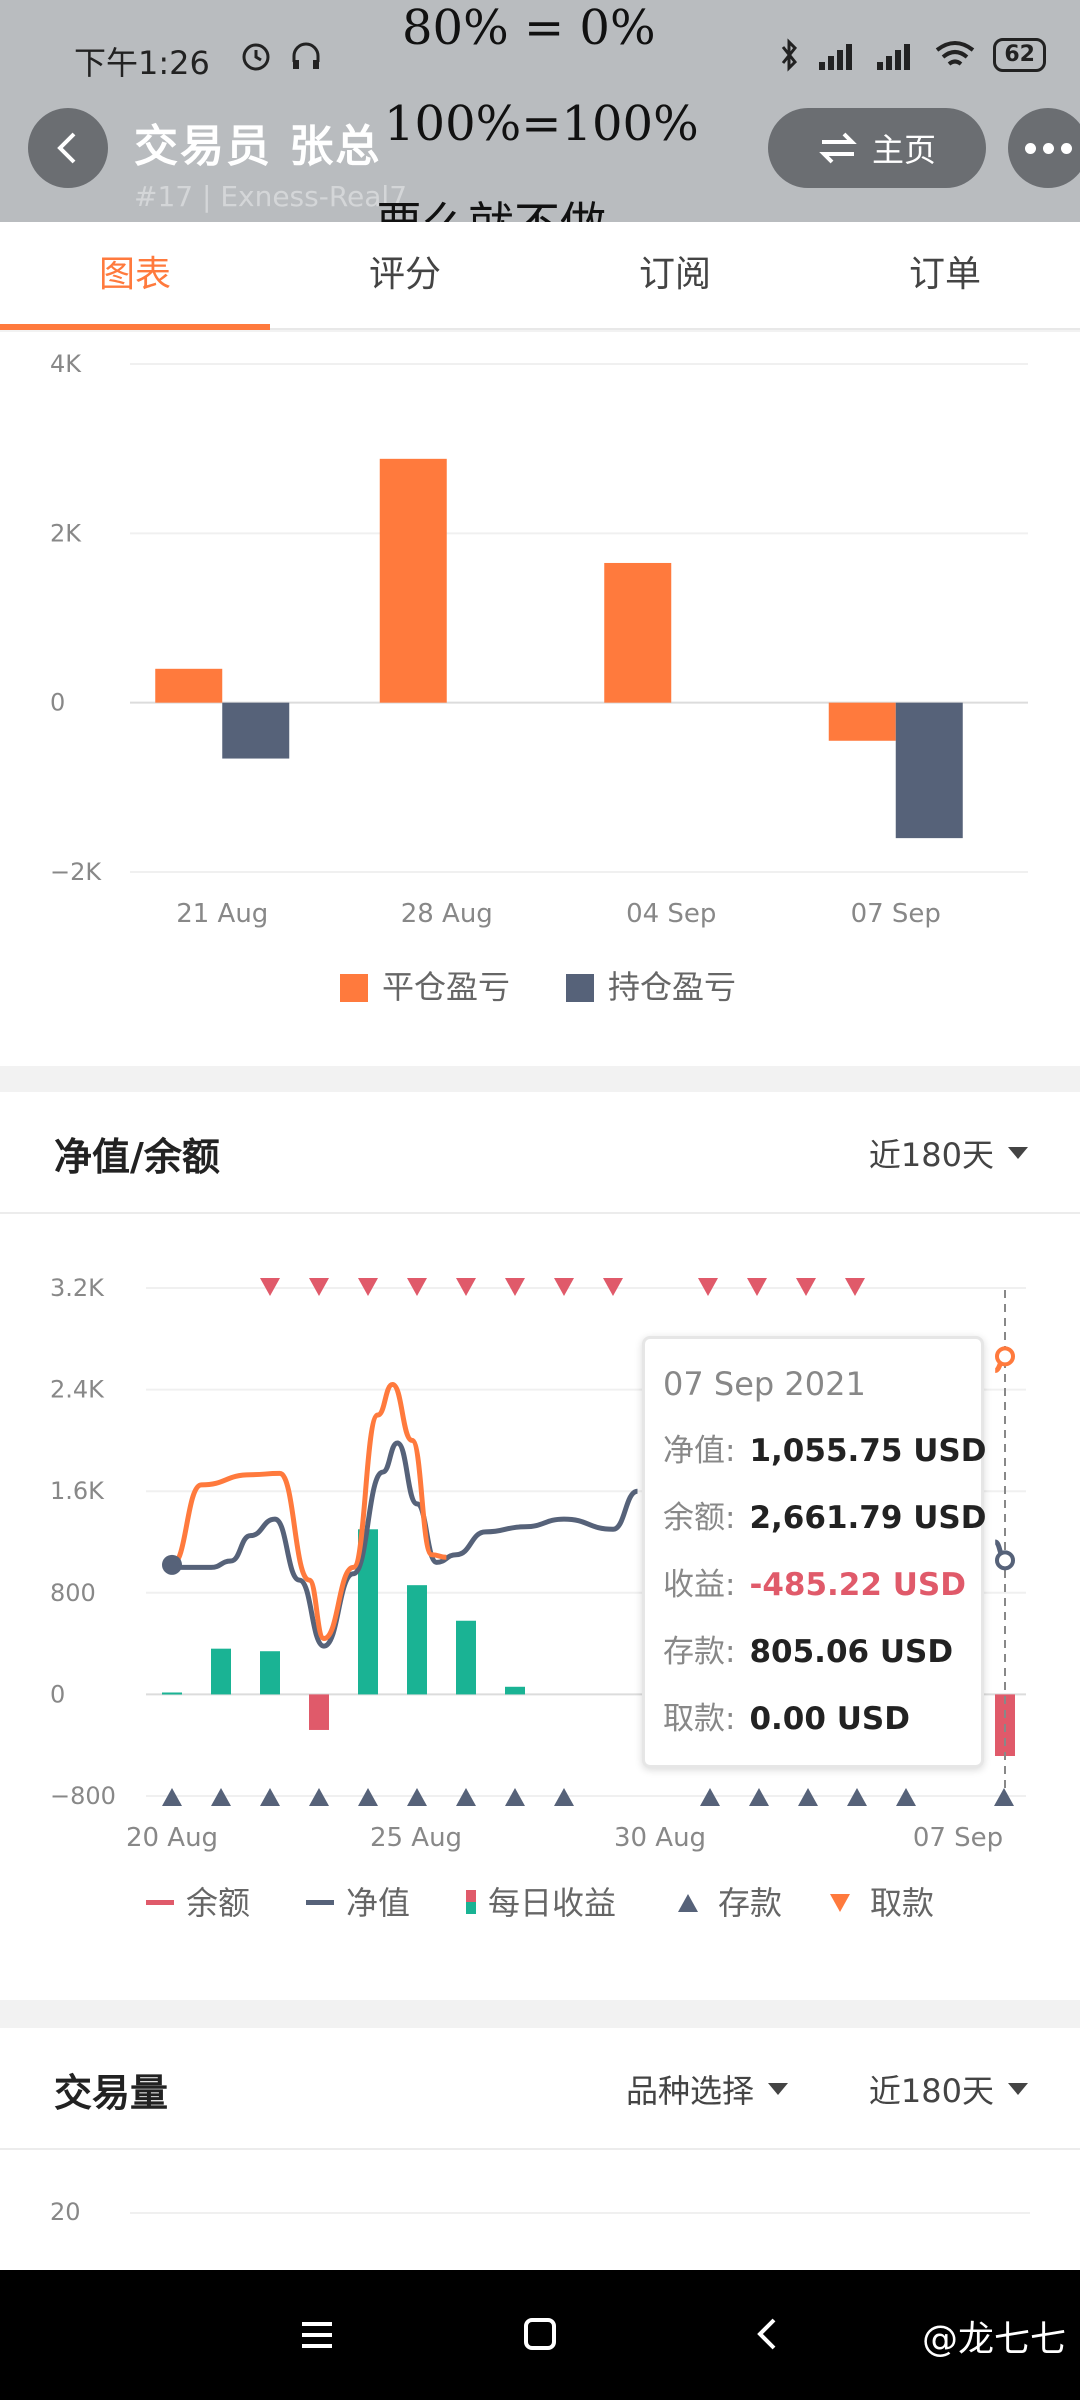  What do you see at coordinates (378, 1903) in the screenshot?
I see `legend-label: 净值` at bounding box center [378, 1903].